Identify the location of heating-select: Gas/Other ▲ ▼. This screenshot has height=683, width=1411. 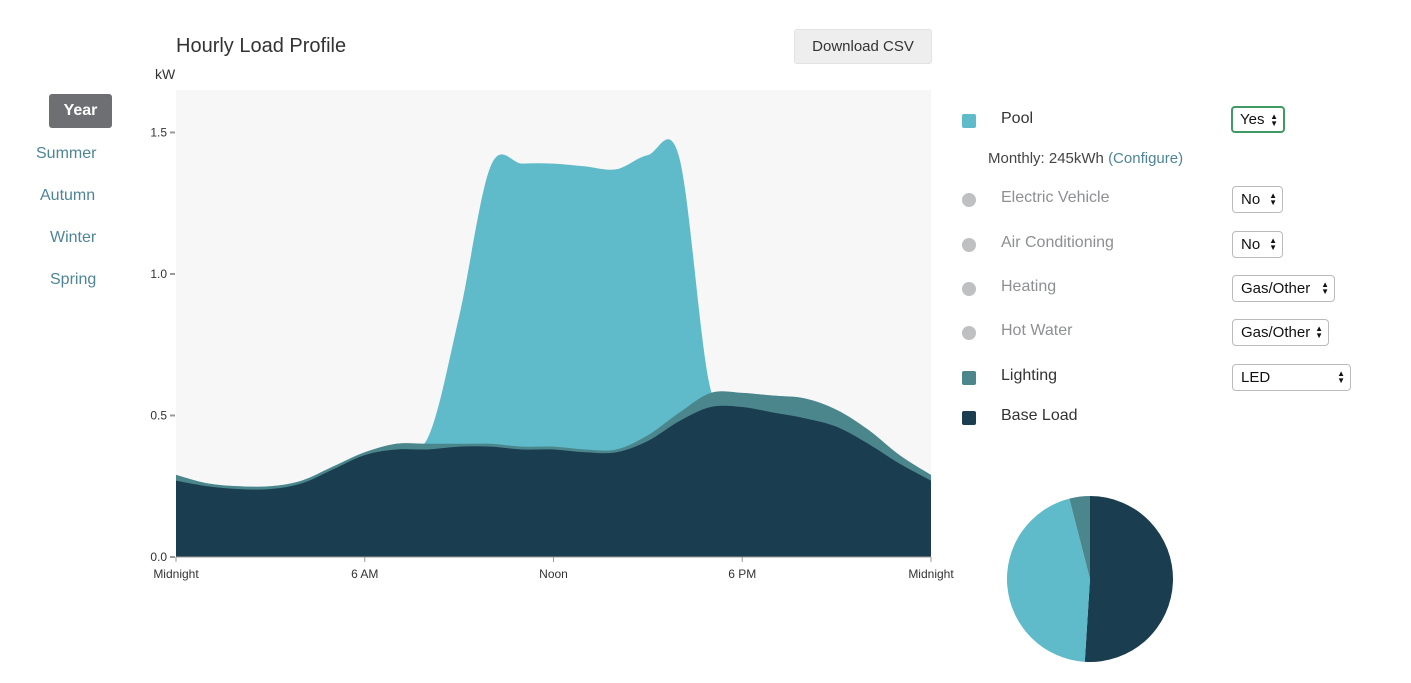
(1283, 288).